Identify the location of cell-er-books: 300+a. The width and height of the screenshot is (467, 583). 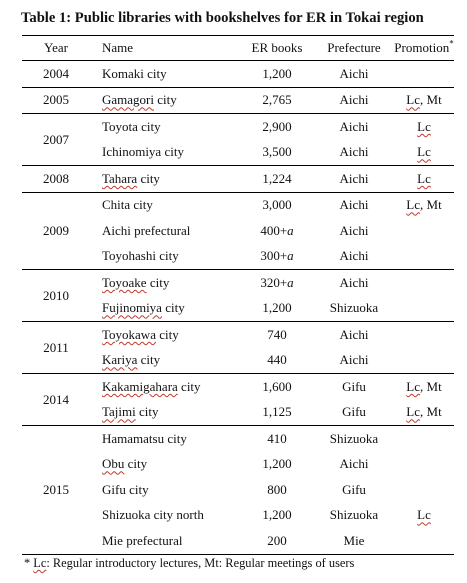
(277, 256).